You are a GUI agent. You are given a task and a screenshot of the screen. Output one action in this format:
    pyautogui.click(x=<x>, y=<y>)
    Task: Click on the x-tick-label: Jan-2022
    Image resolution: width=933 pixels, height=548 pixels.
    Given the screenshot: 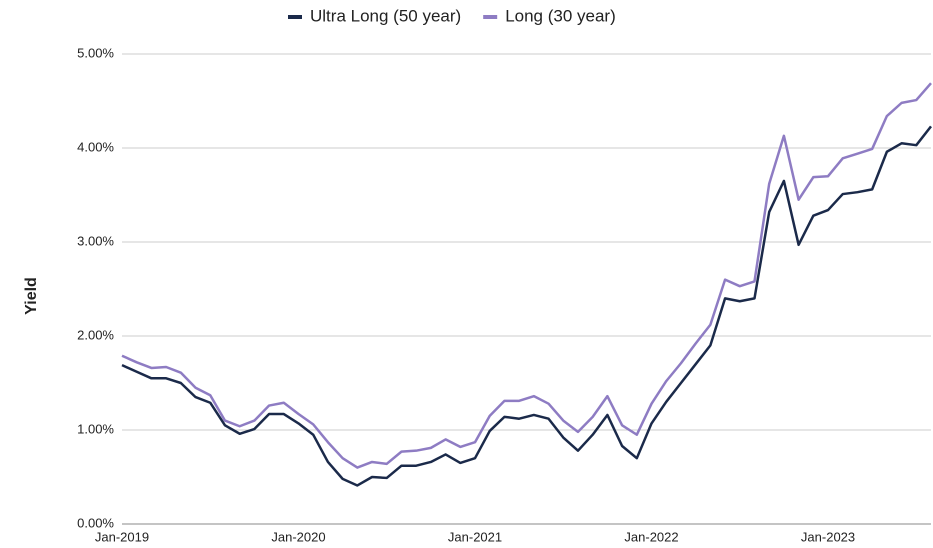 What is the action you would take?
    pyautogui.click(x=651, y=536)
    